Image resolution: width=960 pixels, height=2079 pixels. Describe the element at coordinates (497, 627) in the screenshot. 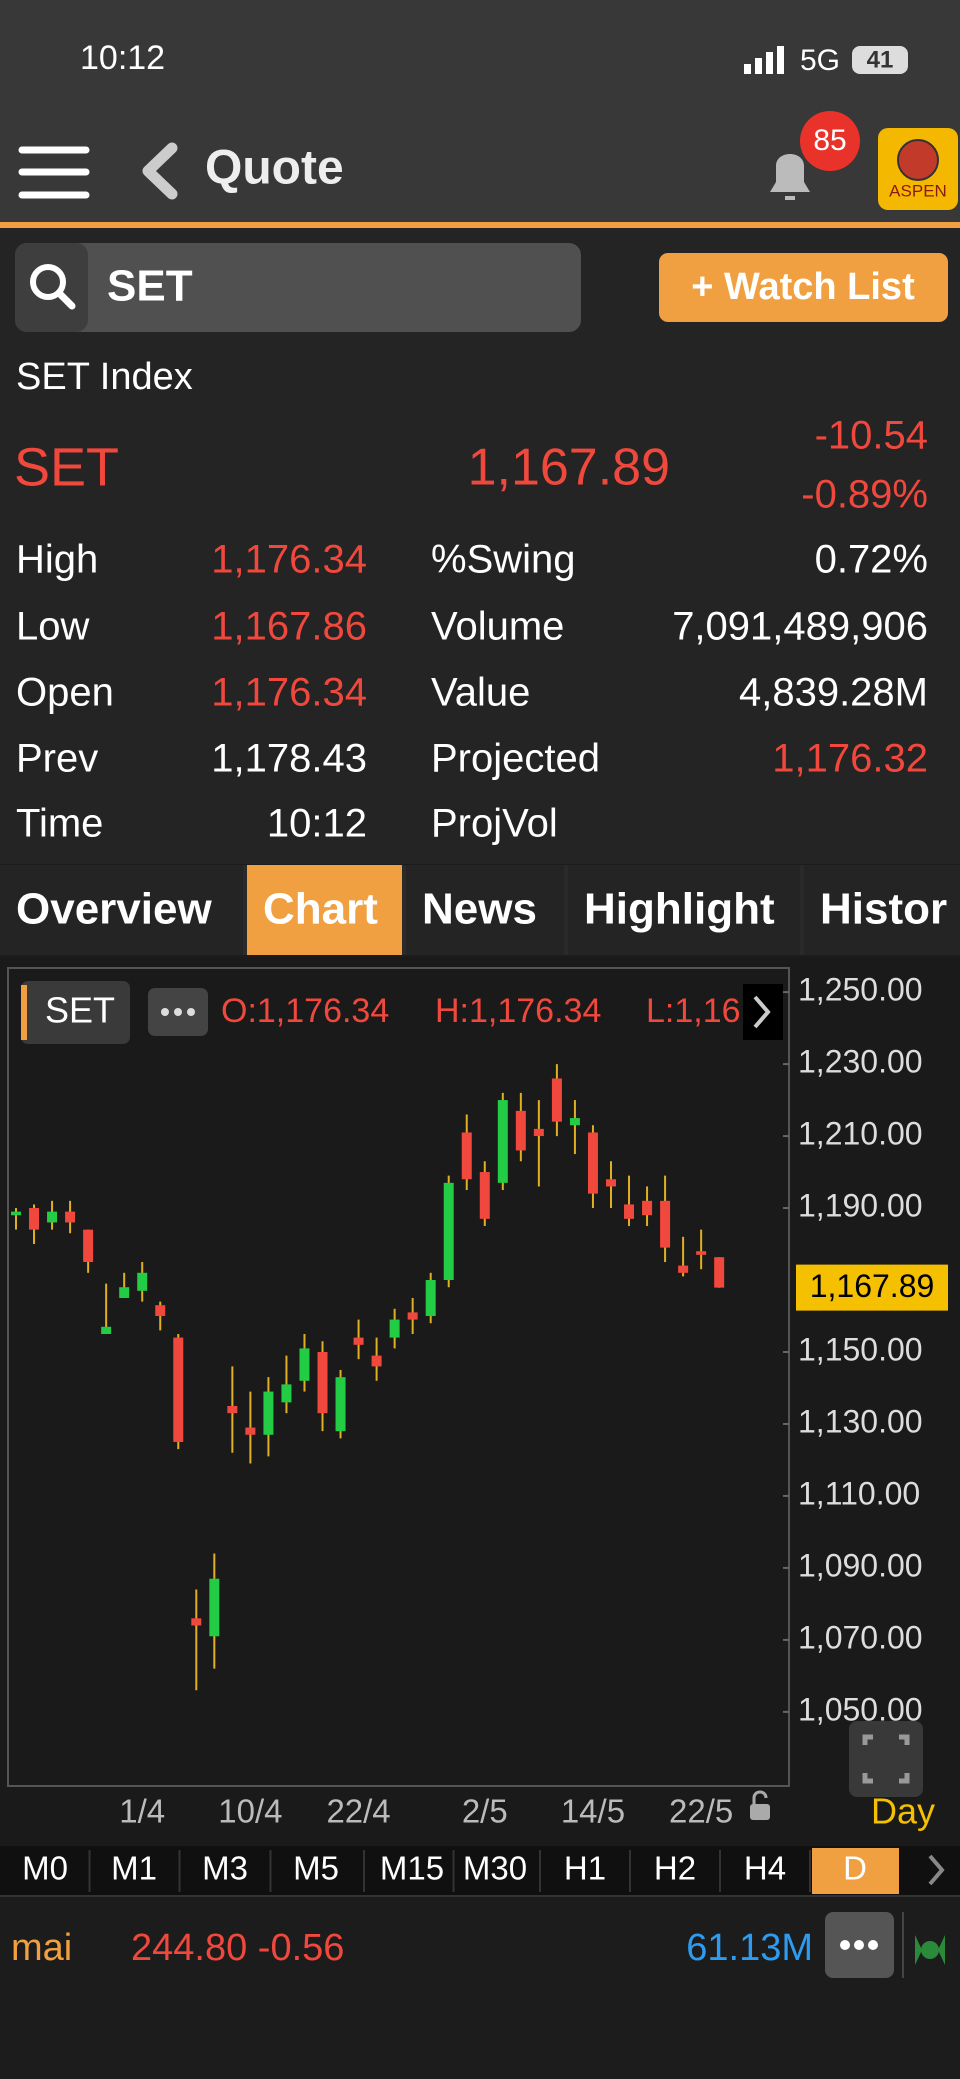

I see `row-label: Volume` at that location.